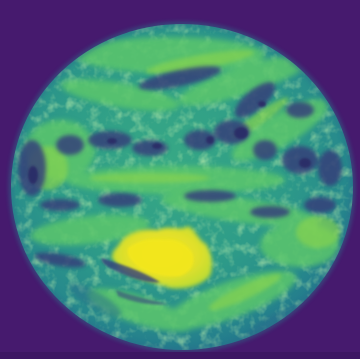 This screenshot has height=359, width=360. Describe the element at coordinates (180, 355) in the screenshot. I see `bottom-edge-strip` at that location.